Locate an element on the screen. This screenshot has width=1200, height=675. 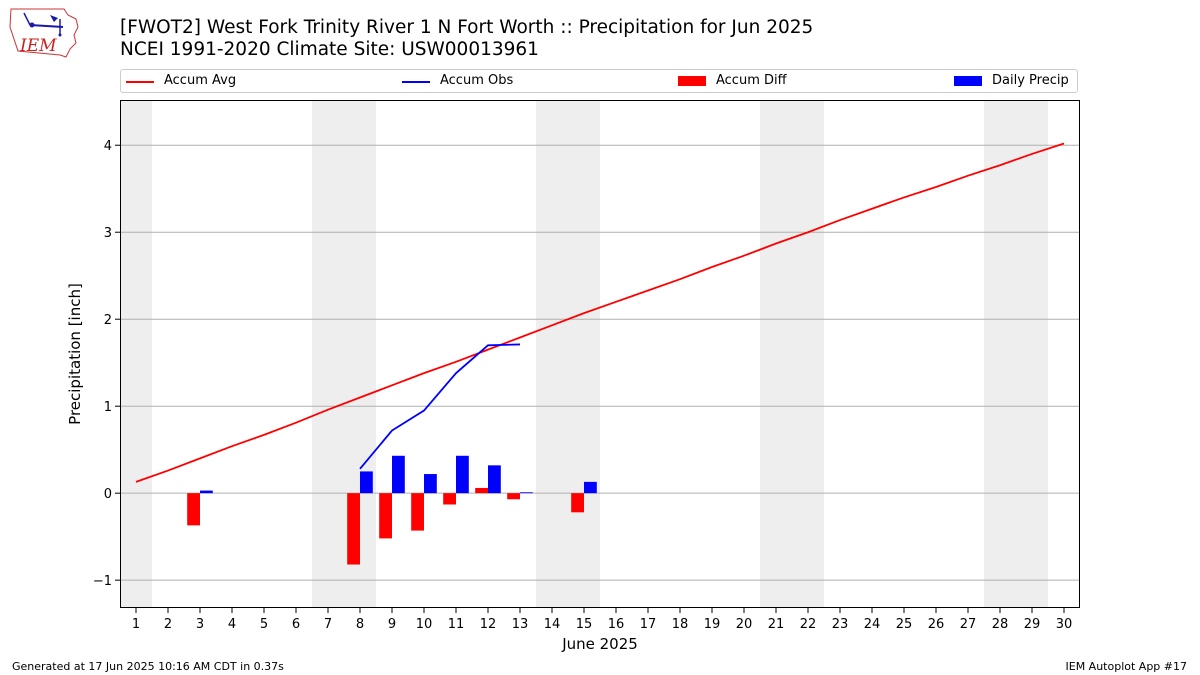
x-tick-label: 6 is located at coordinates (296, 624).